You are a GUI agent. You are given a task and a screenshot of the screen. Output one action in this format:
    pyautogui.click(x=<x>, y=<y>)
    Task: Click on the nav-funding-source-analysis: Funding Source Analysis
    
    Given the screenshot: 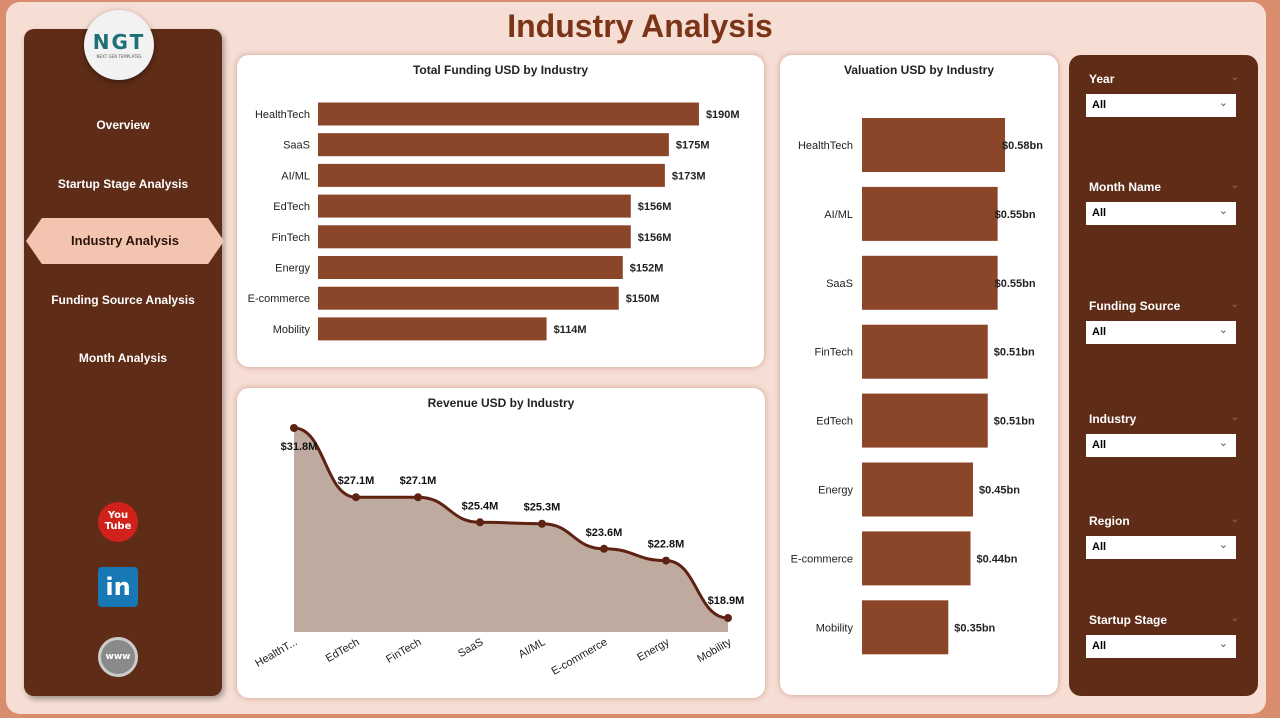 What is the action you would take?
    pyautogui.click(x=123, y=300)
    